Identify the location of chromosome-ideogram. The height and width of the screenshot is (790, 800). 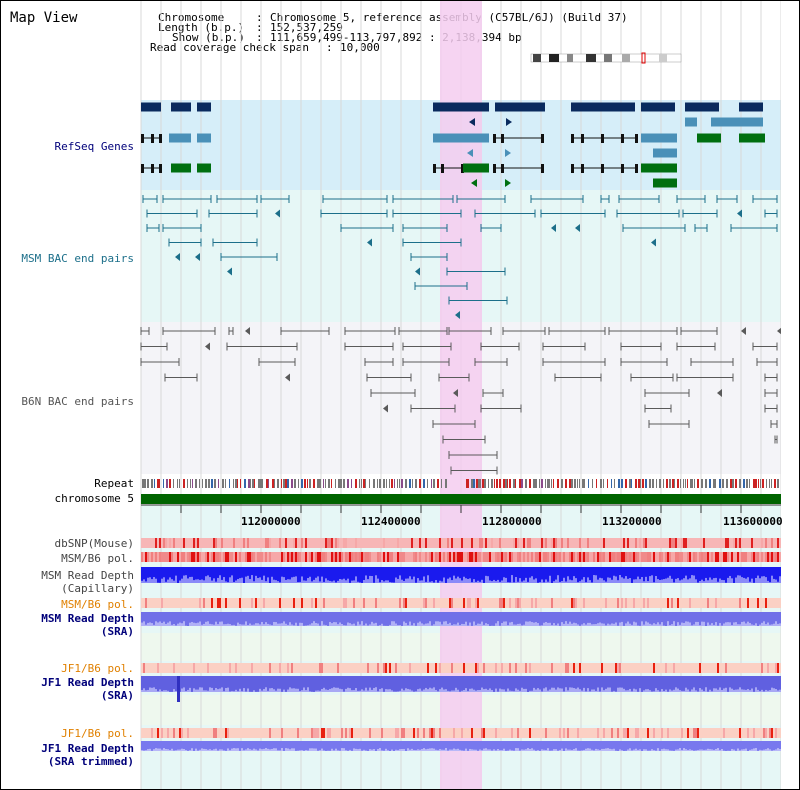
(606, 58).